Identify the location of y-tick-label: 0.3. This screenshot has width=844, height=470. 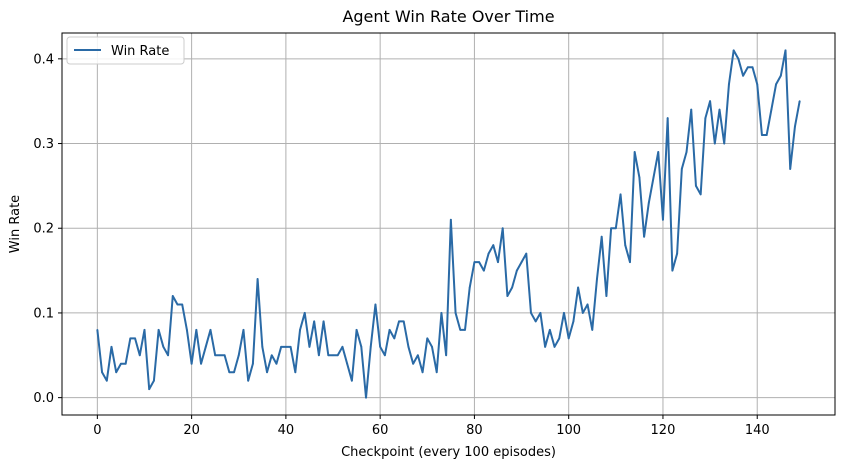
(43, 144).